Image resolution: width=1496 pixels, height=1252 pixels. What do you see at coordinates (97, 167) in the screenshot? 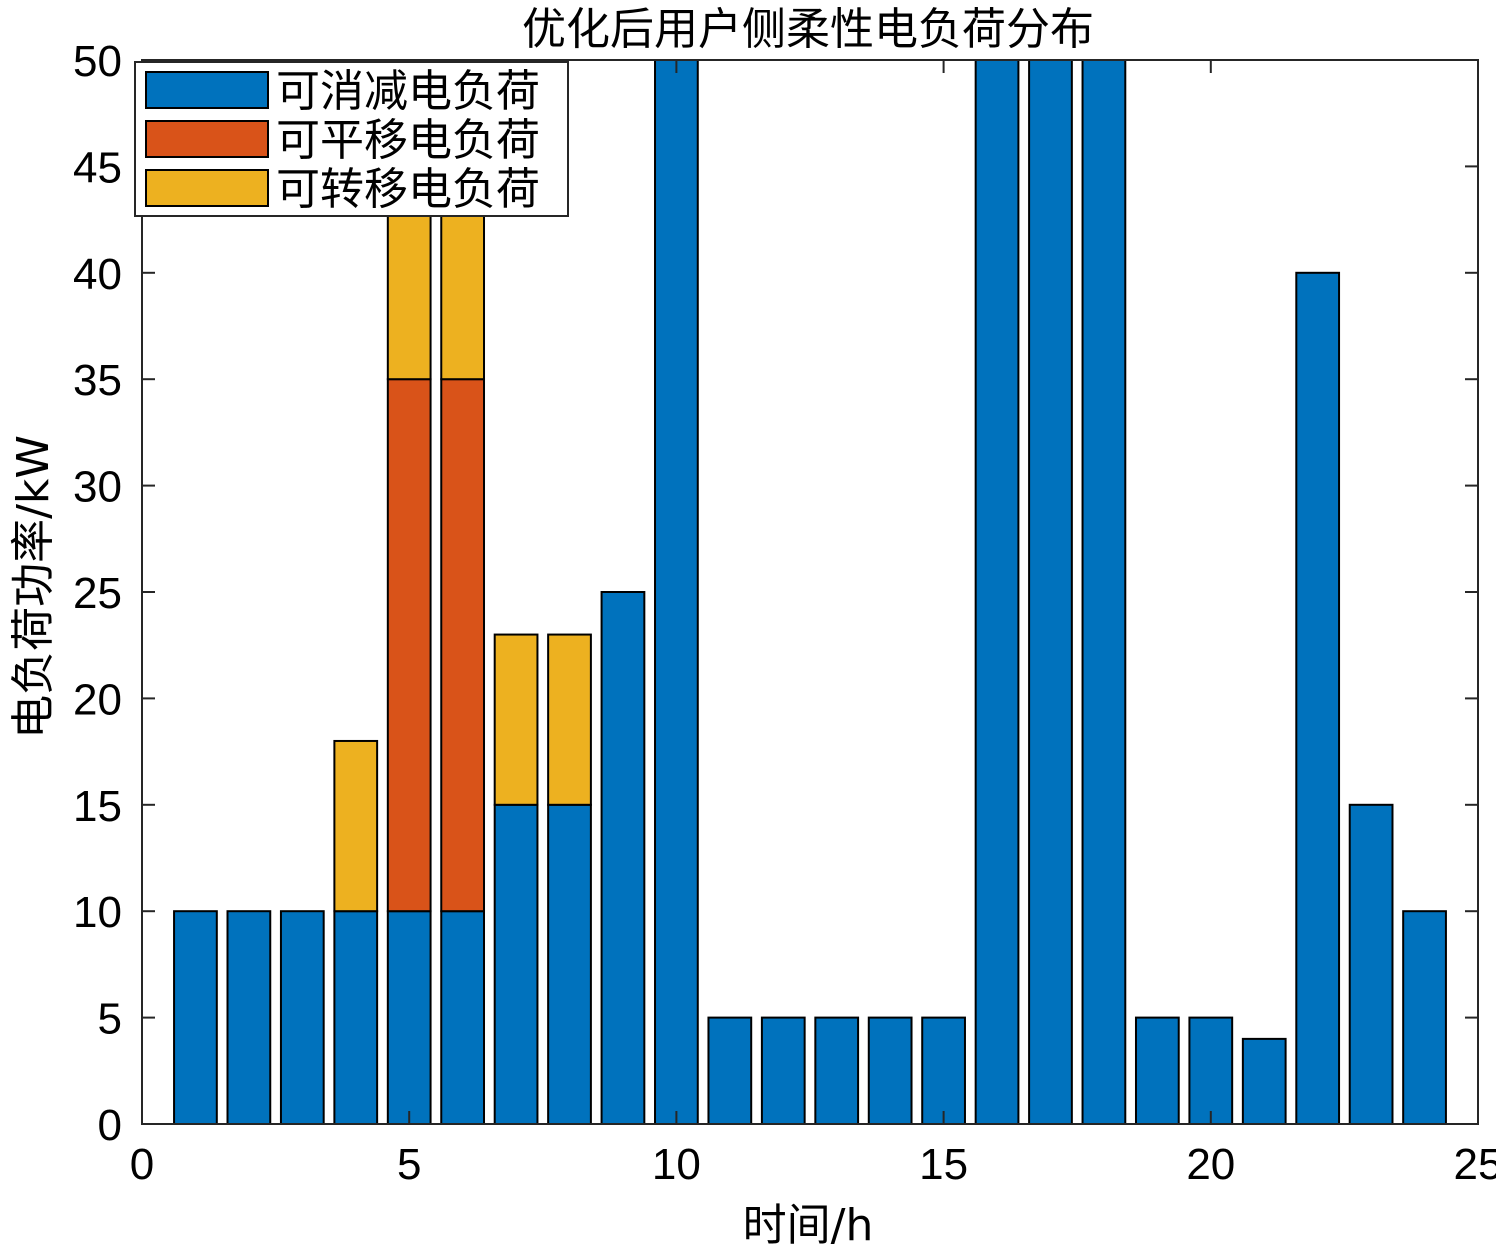
I see `y-tick-label: 45` at bounding box center [97, 167].